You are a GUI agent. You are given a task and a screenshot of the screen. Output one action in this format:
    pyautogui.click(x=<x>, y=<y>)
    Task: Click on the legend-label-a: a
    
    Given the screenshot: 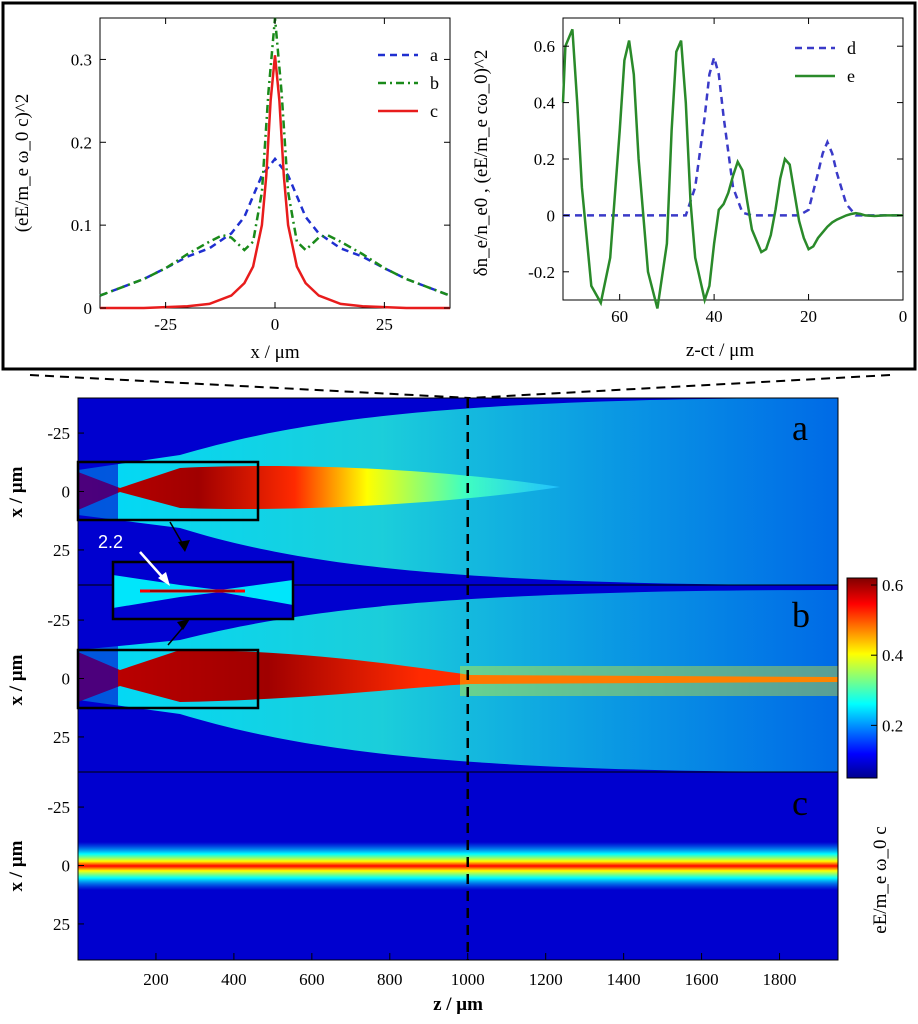 What is the action you would take?
    pyautogui.click(x=434, y=55)
    